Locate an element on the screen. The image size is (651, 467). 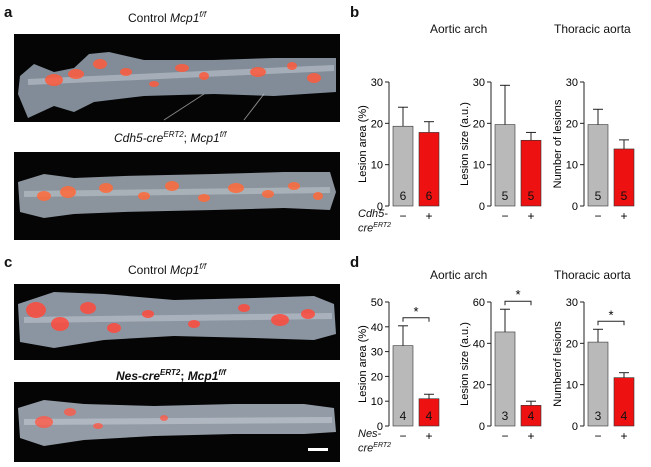
panel-b-genotype-label: Cdh5- creERT2 is located at coordinates (374, 221).